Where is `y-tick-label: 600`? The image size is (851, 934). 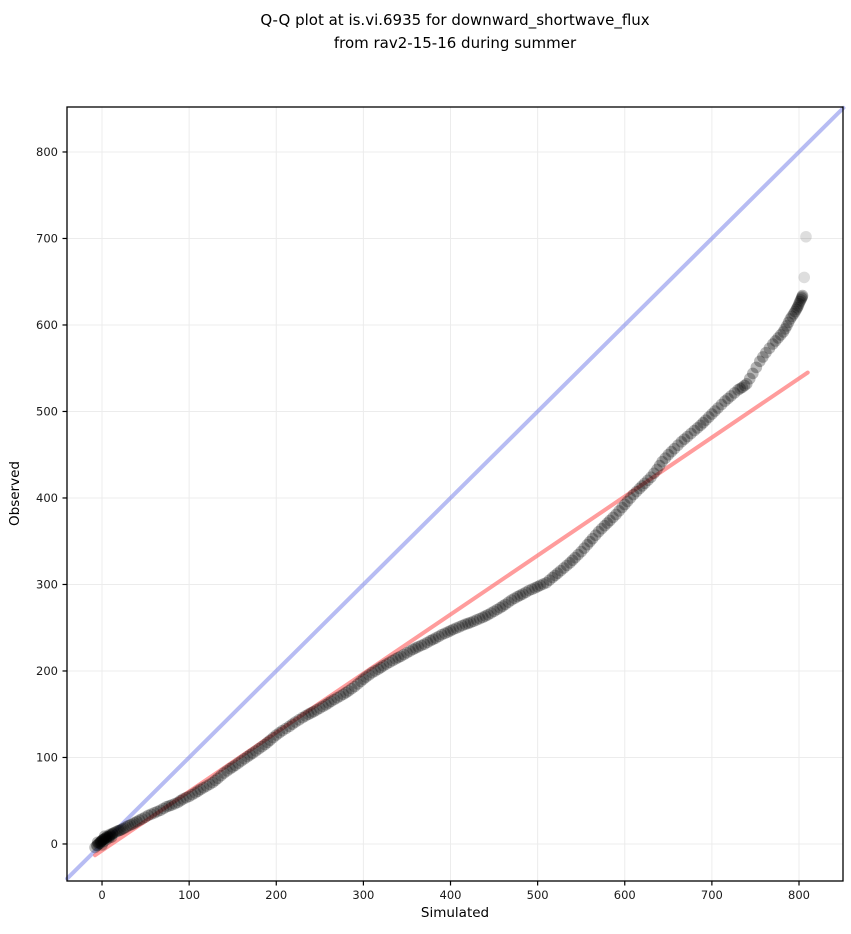
y-tick-label: 600 is located at coordinates (47, 325).